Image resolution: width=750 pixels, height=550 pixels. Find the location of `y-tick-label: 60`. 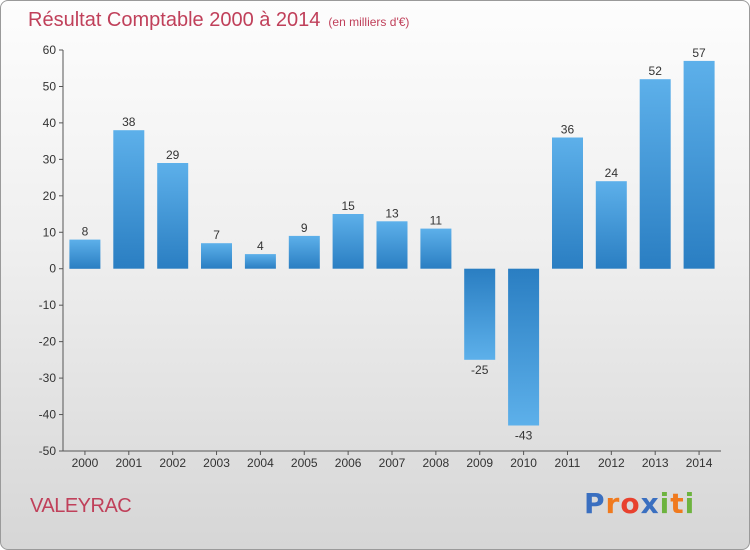

y-tick-label: 60 is located at coordinates (50, 50).